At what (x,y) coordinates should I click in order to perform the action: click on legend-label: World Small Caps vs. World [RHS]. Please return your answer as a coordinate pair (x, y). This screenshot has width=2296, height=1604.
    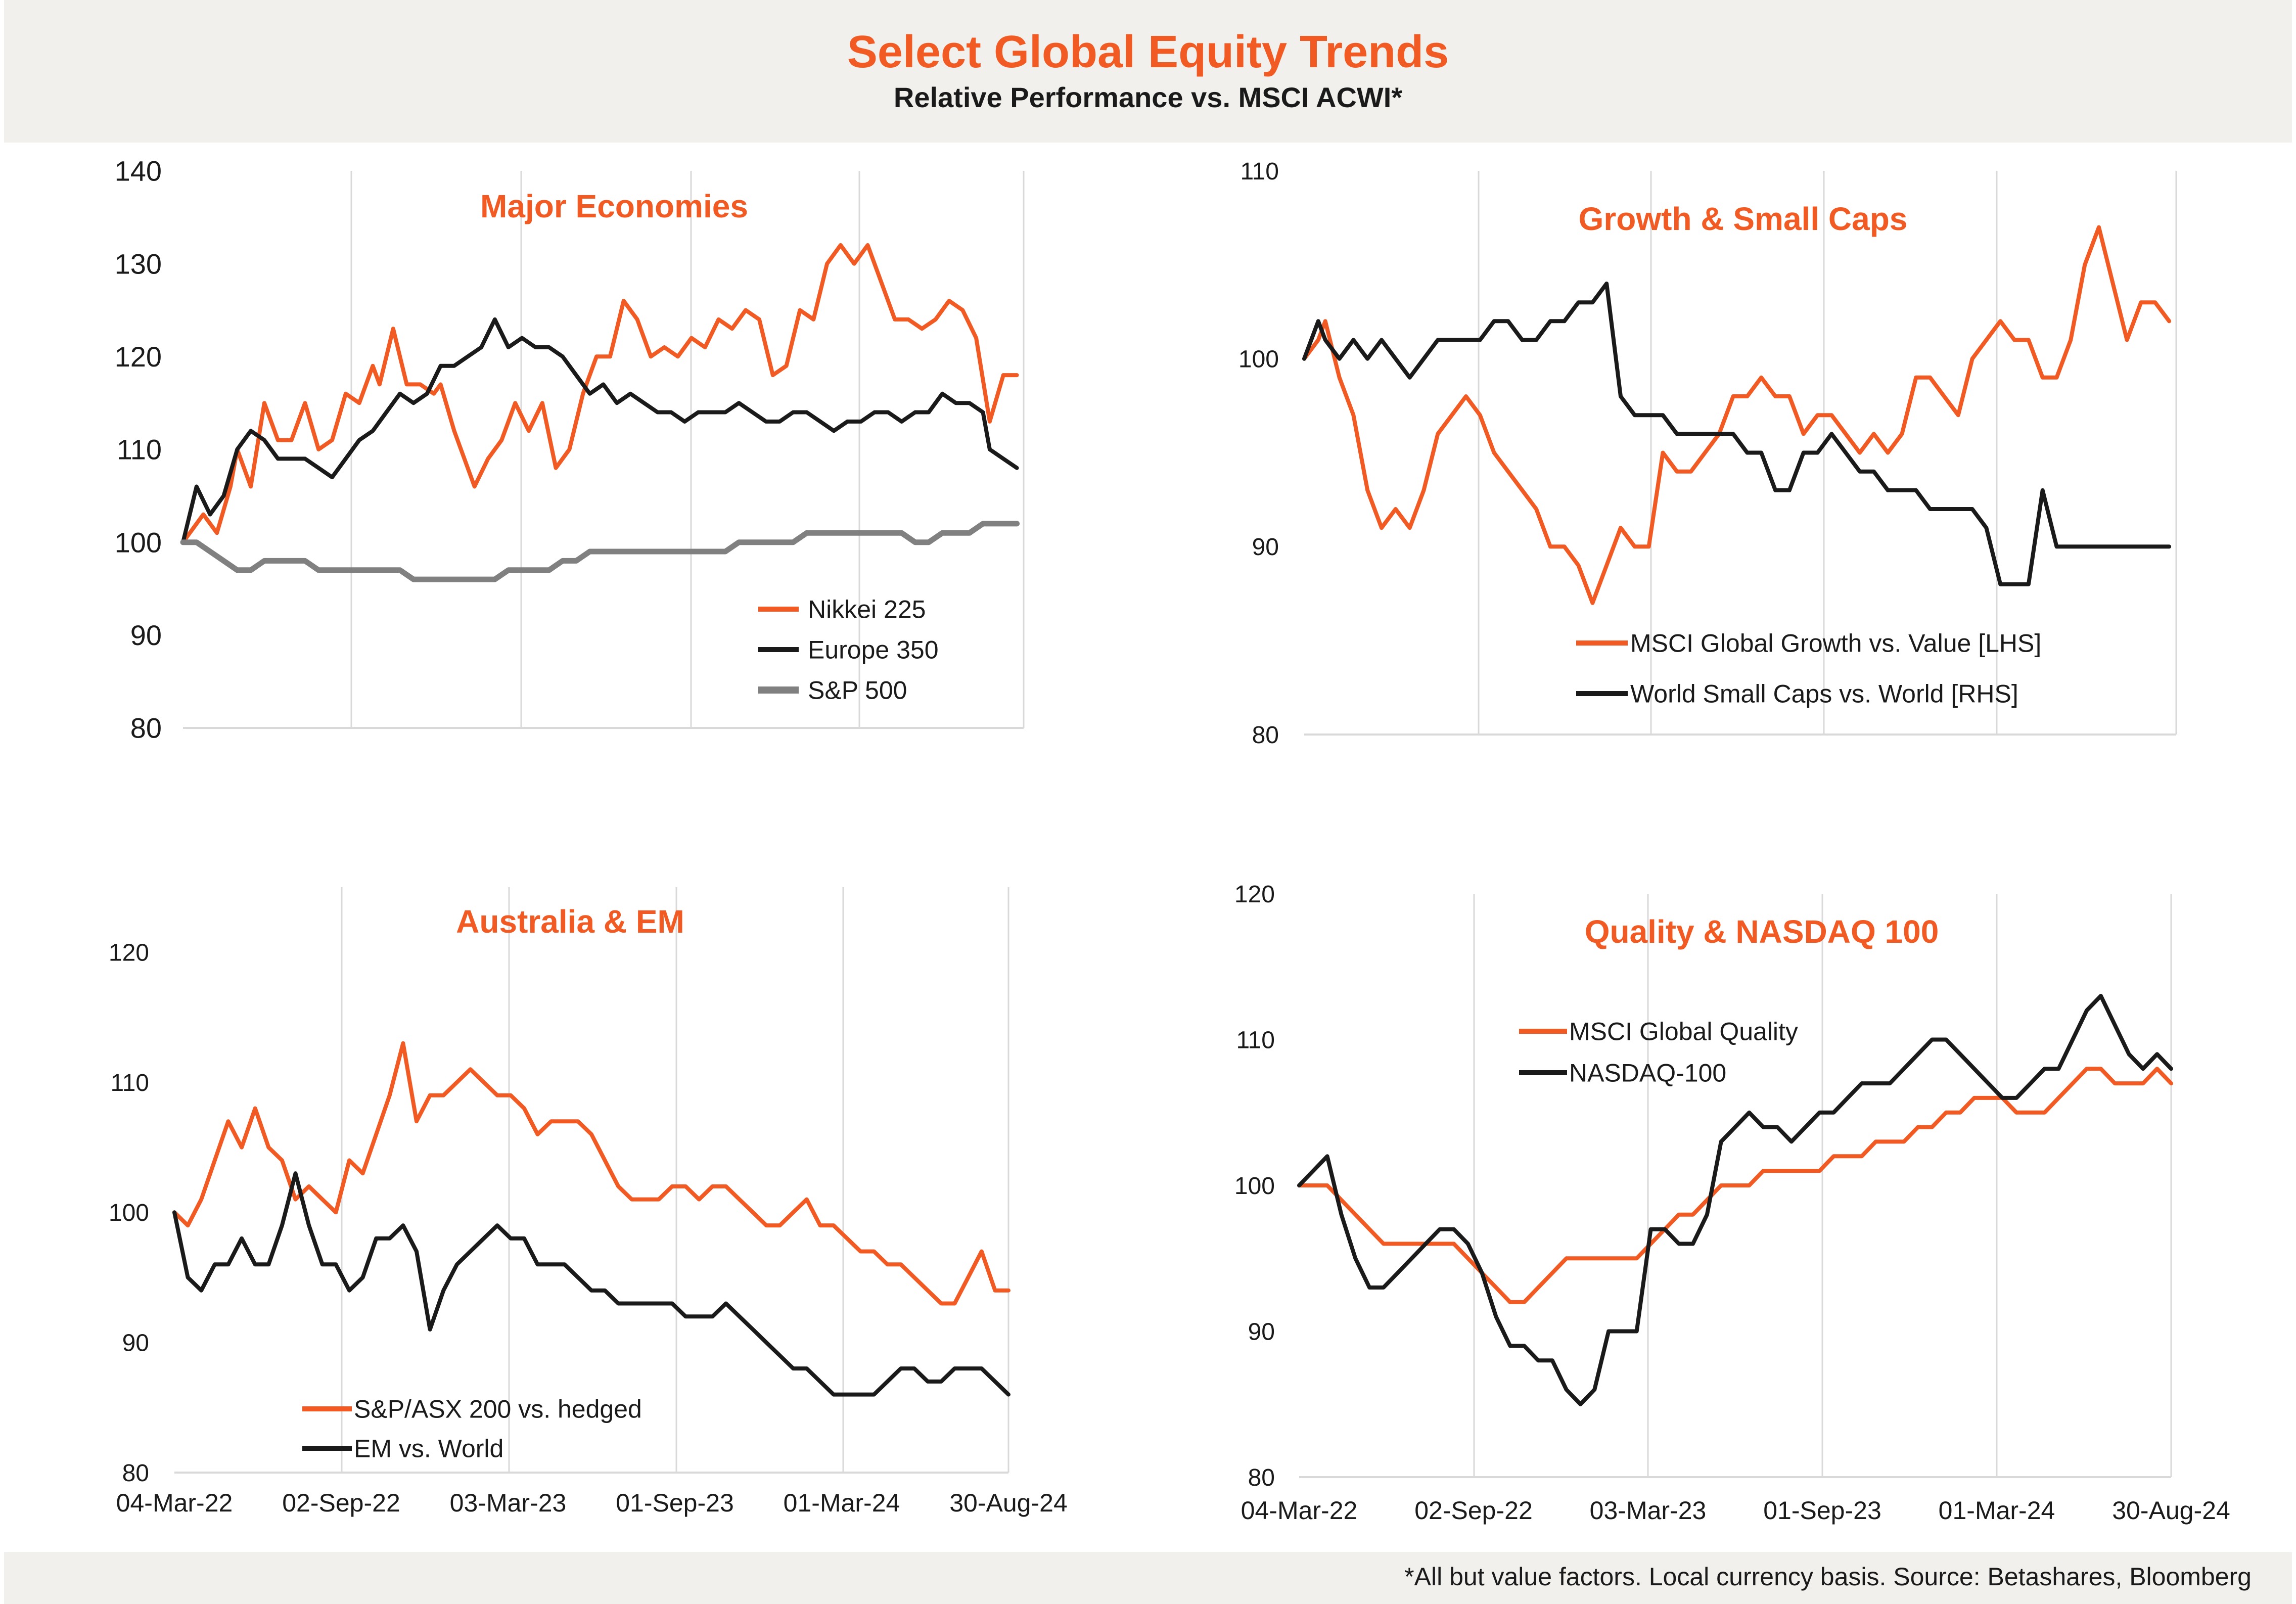
    Looking at the image, I should click on (1824, 694).